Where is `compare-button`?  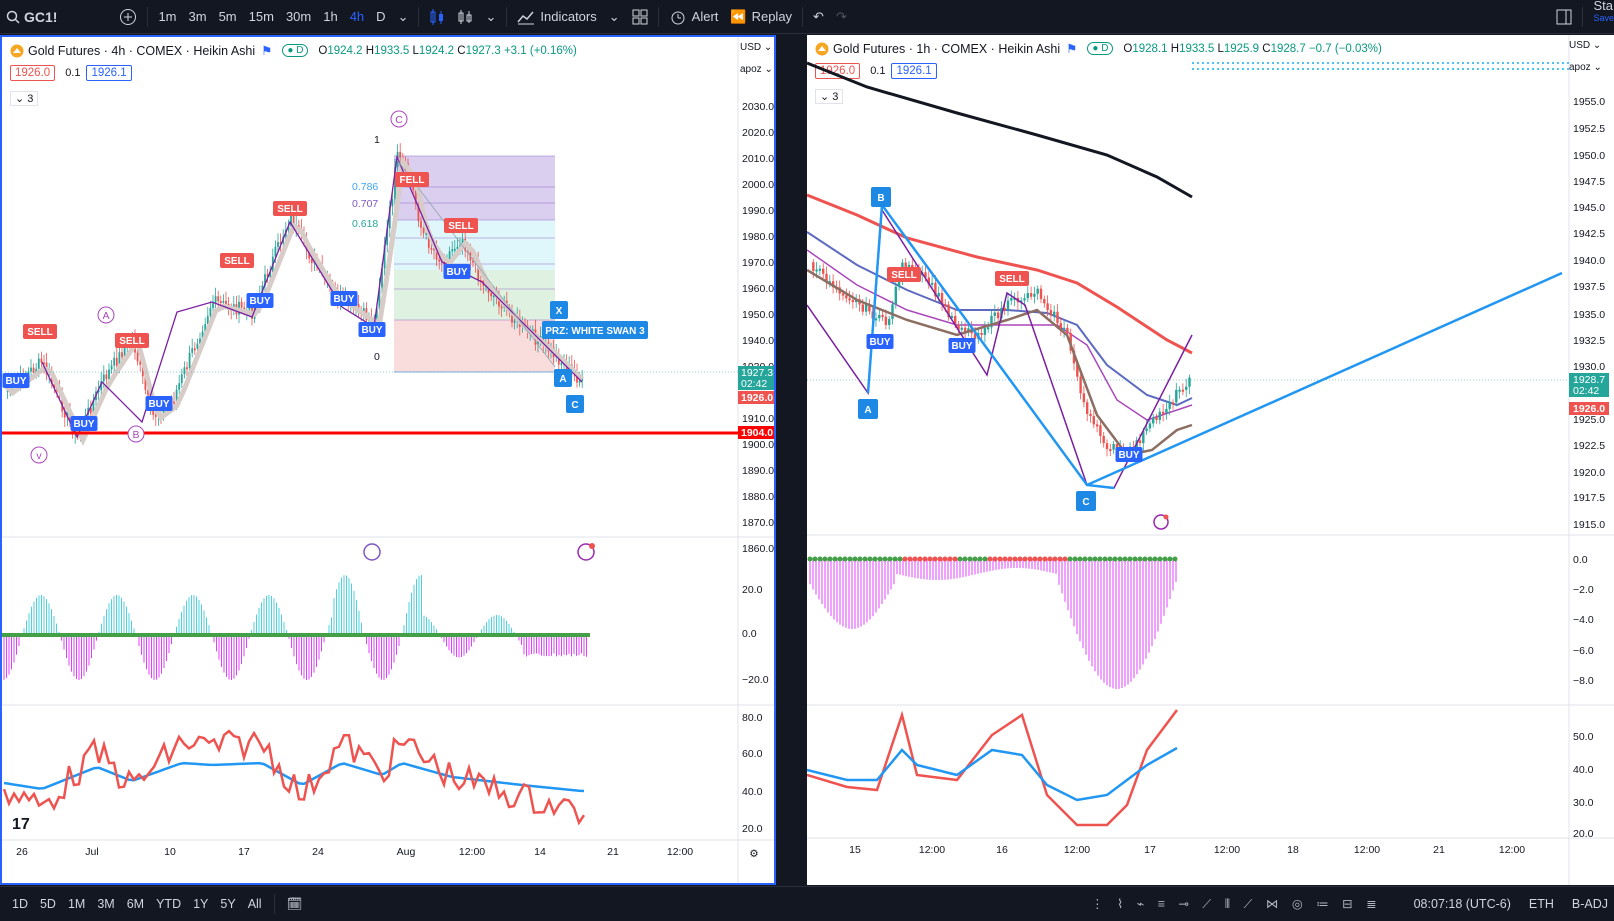
compare-button is located at coordinates (128, 17).